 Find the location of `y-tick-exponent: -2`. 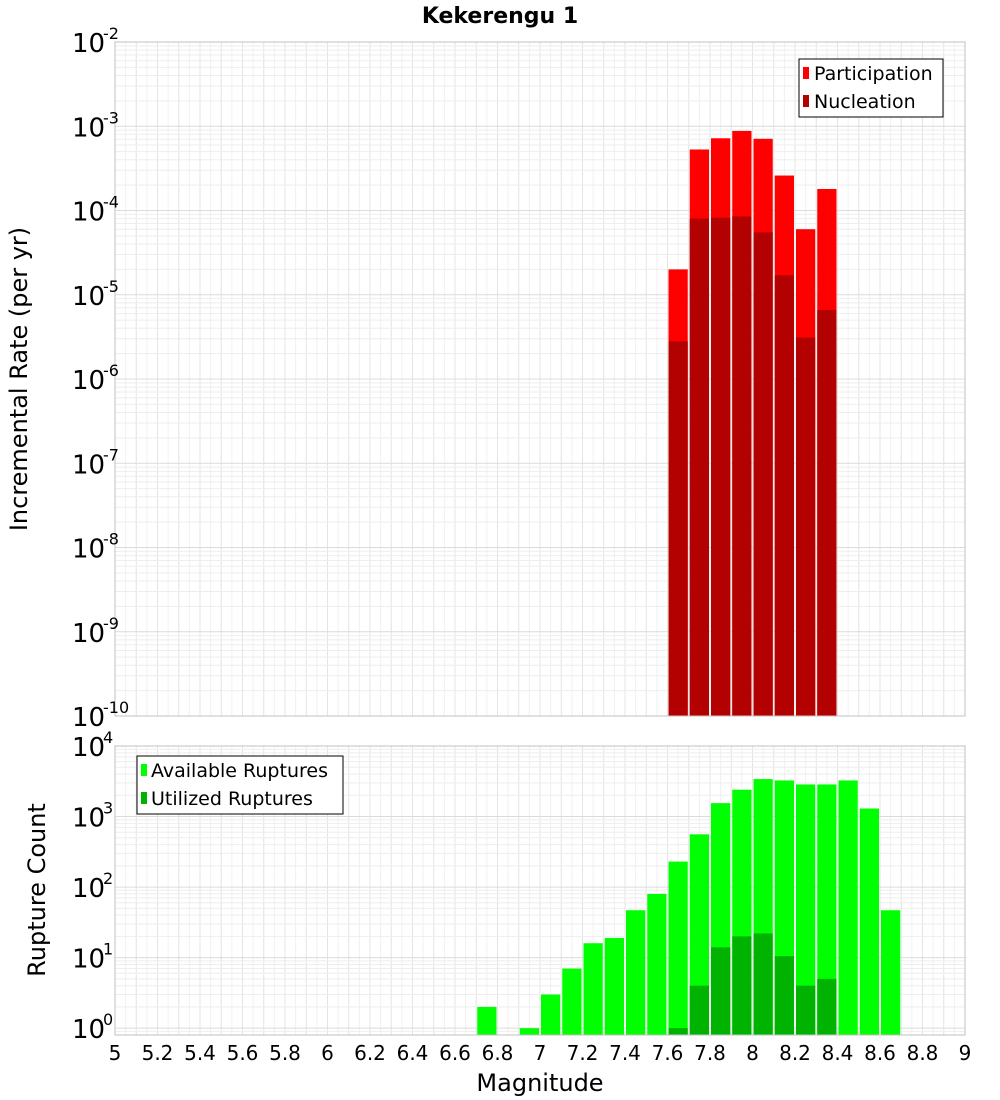

y-tick-exponent: -2 is located at coordinates (111, 33).